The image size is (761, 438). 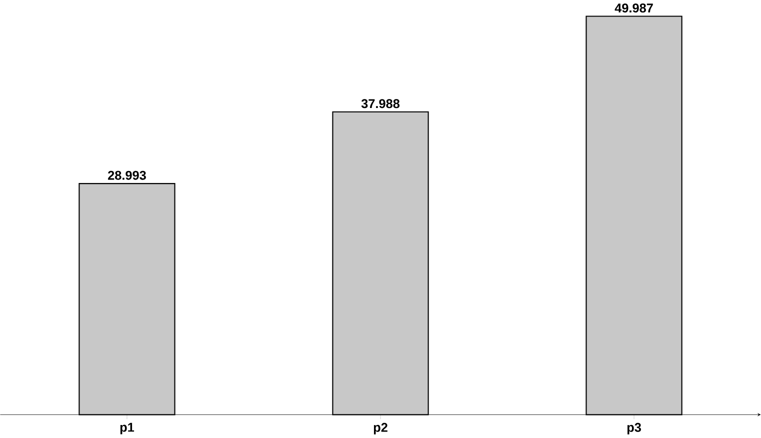 What do you see at coordinates (127, 175) in the screenshot?
I see `data-label: 28.993` at bounding box center [127, 175].